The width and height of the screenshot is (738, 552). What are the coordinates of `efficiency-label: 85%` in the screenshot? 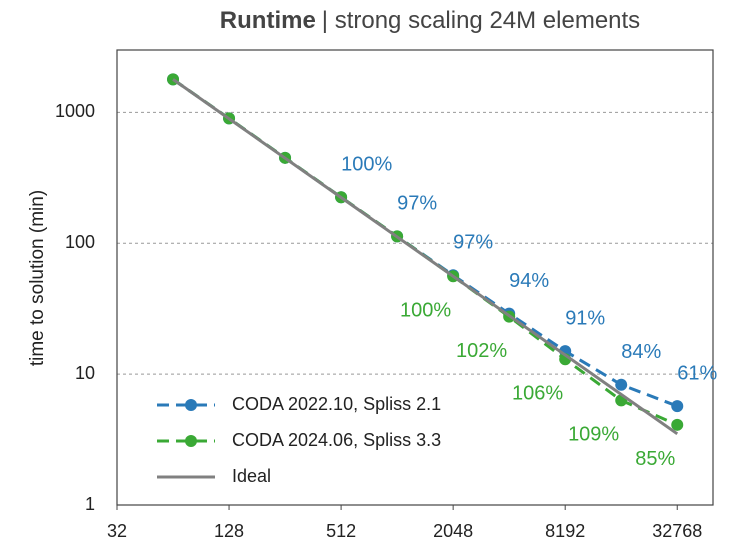 It's located at (655, 459).